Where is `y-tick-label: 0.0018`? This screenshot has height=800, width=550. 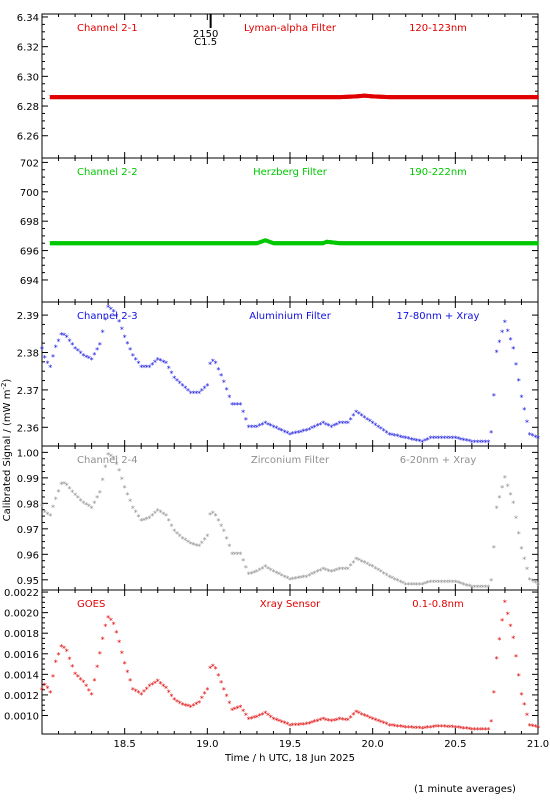
y-tick-label: 0.0018 is located at coordinates (21, 634).